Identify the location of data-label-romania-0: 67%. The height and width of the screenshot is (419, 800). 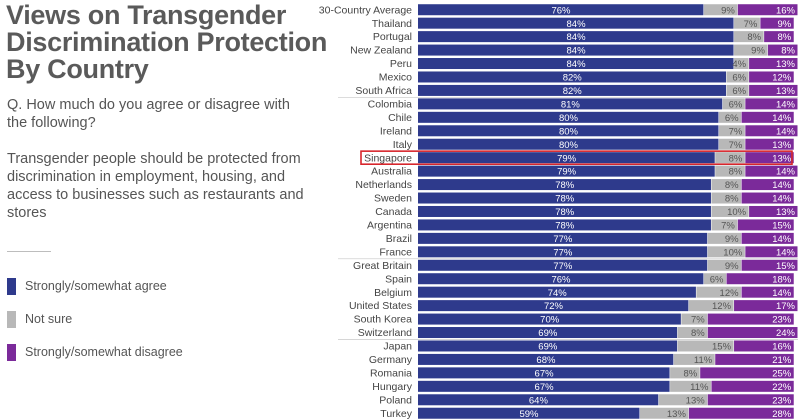
(545, 373).